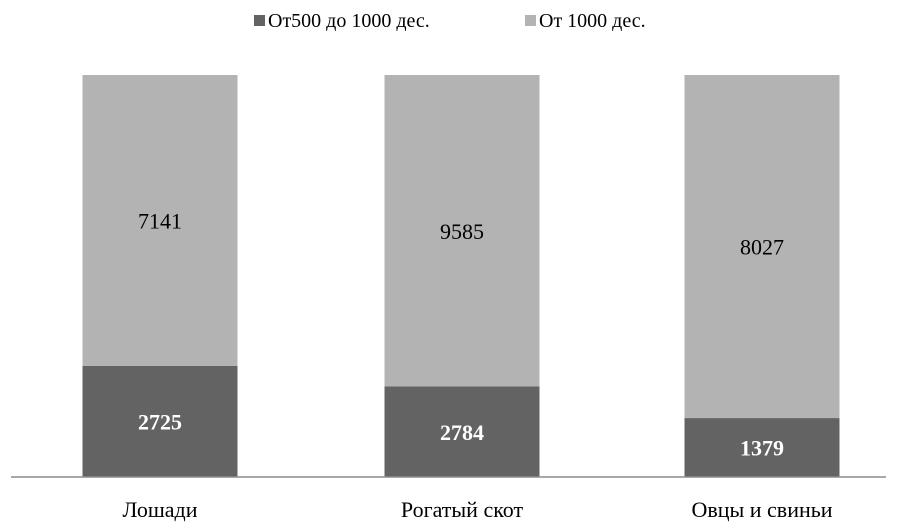 The width and height of the screenshot is (897, 529). I want to click on data-label-lower-0: 2725, so click(160, 421).